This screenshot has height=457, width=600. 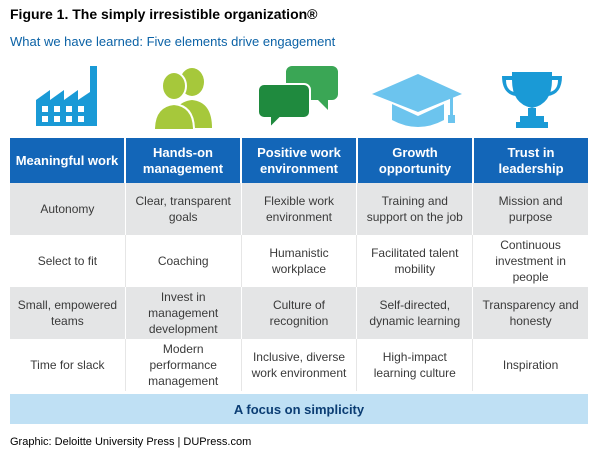 I want to click on simplicity-banner: A focus on simplicity, so click(x=299, y=409).